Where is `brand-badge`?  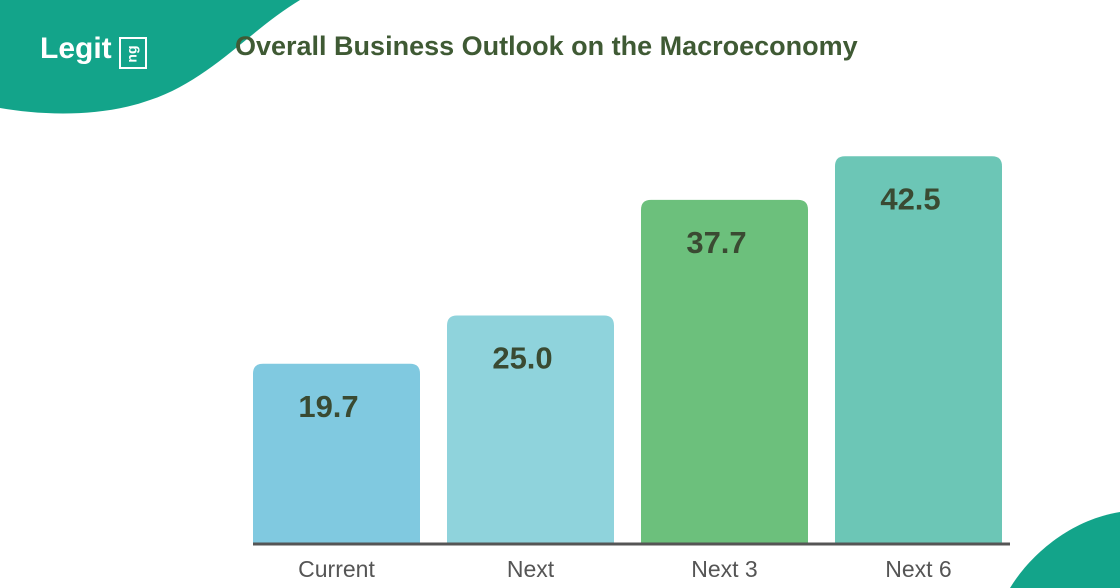
brand-badge is located at coordinates (133, 53).